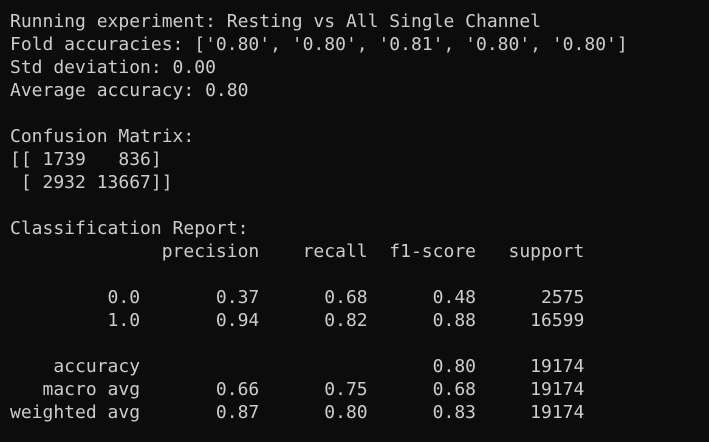  I want to click on report-macro-avg-row: macro avg 0.66 0.75 0.68 19174, so click(297, 389).